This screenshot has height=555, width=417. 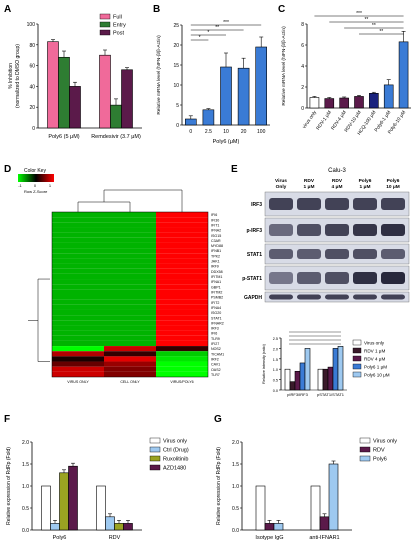 What do you see at coordinates (217, 272) in the screenshot?
I see `gene-label: DDX58` at bounding box center [217, 272].